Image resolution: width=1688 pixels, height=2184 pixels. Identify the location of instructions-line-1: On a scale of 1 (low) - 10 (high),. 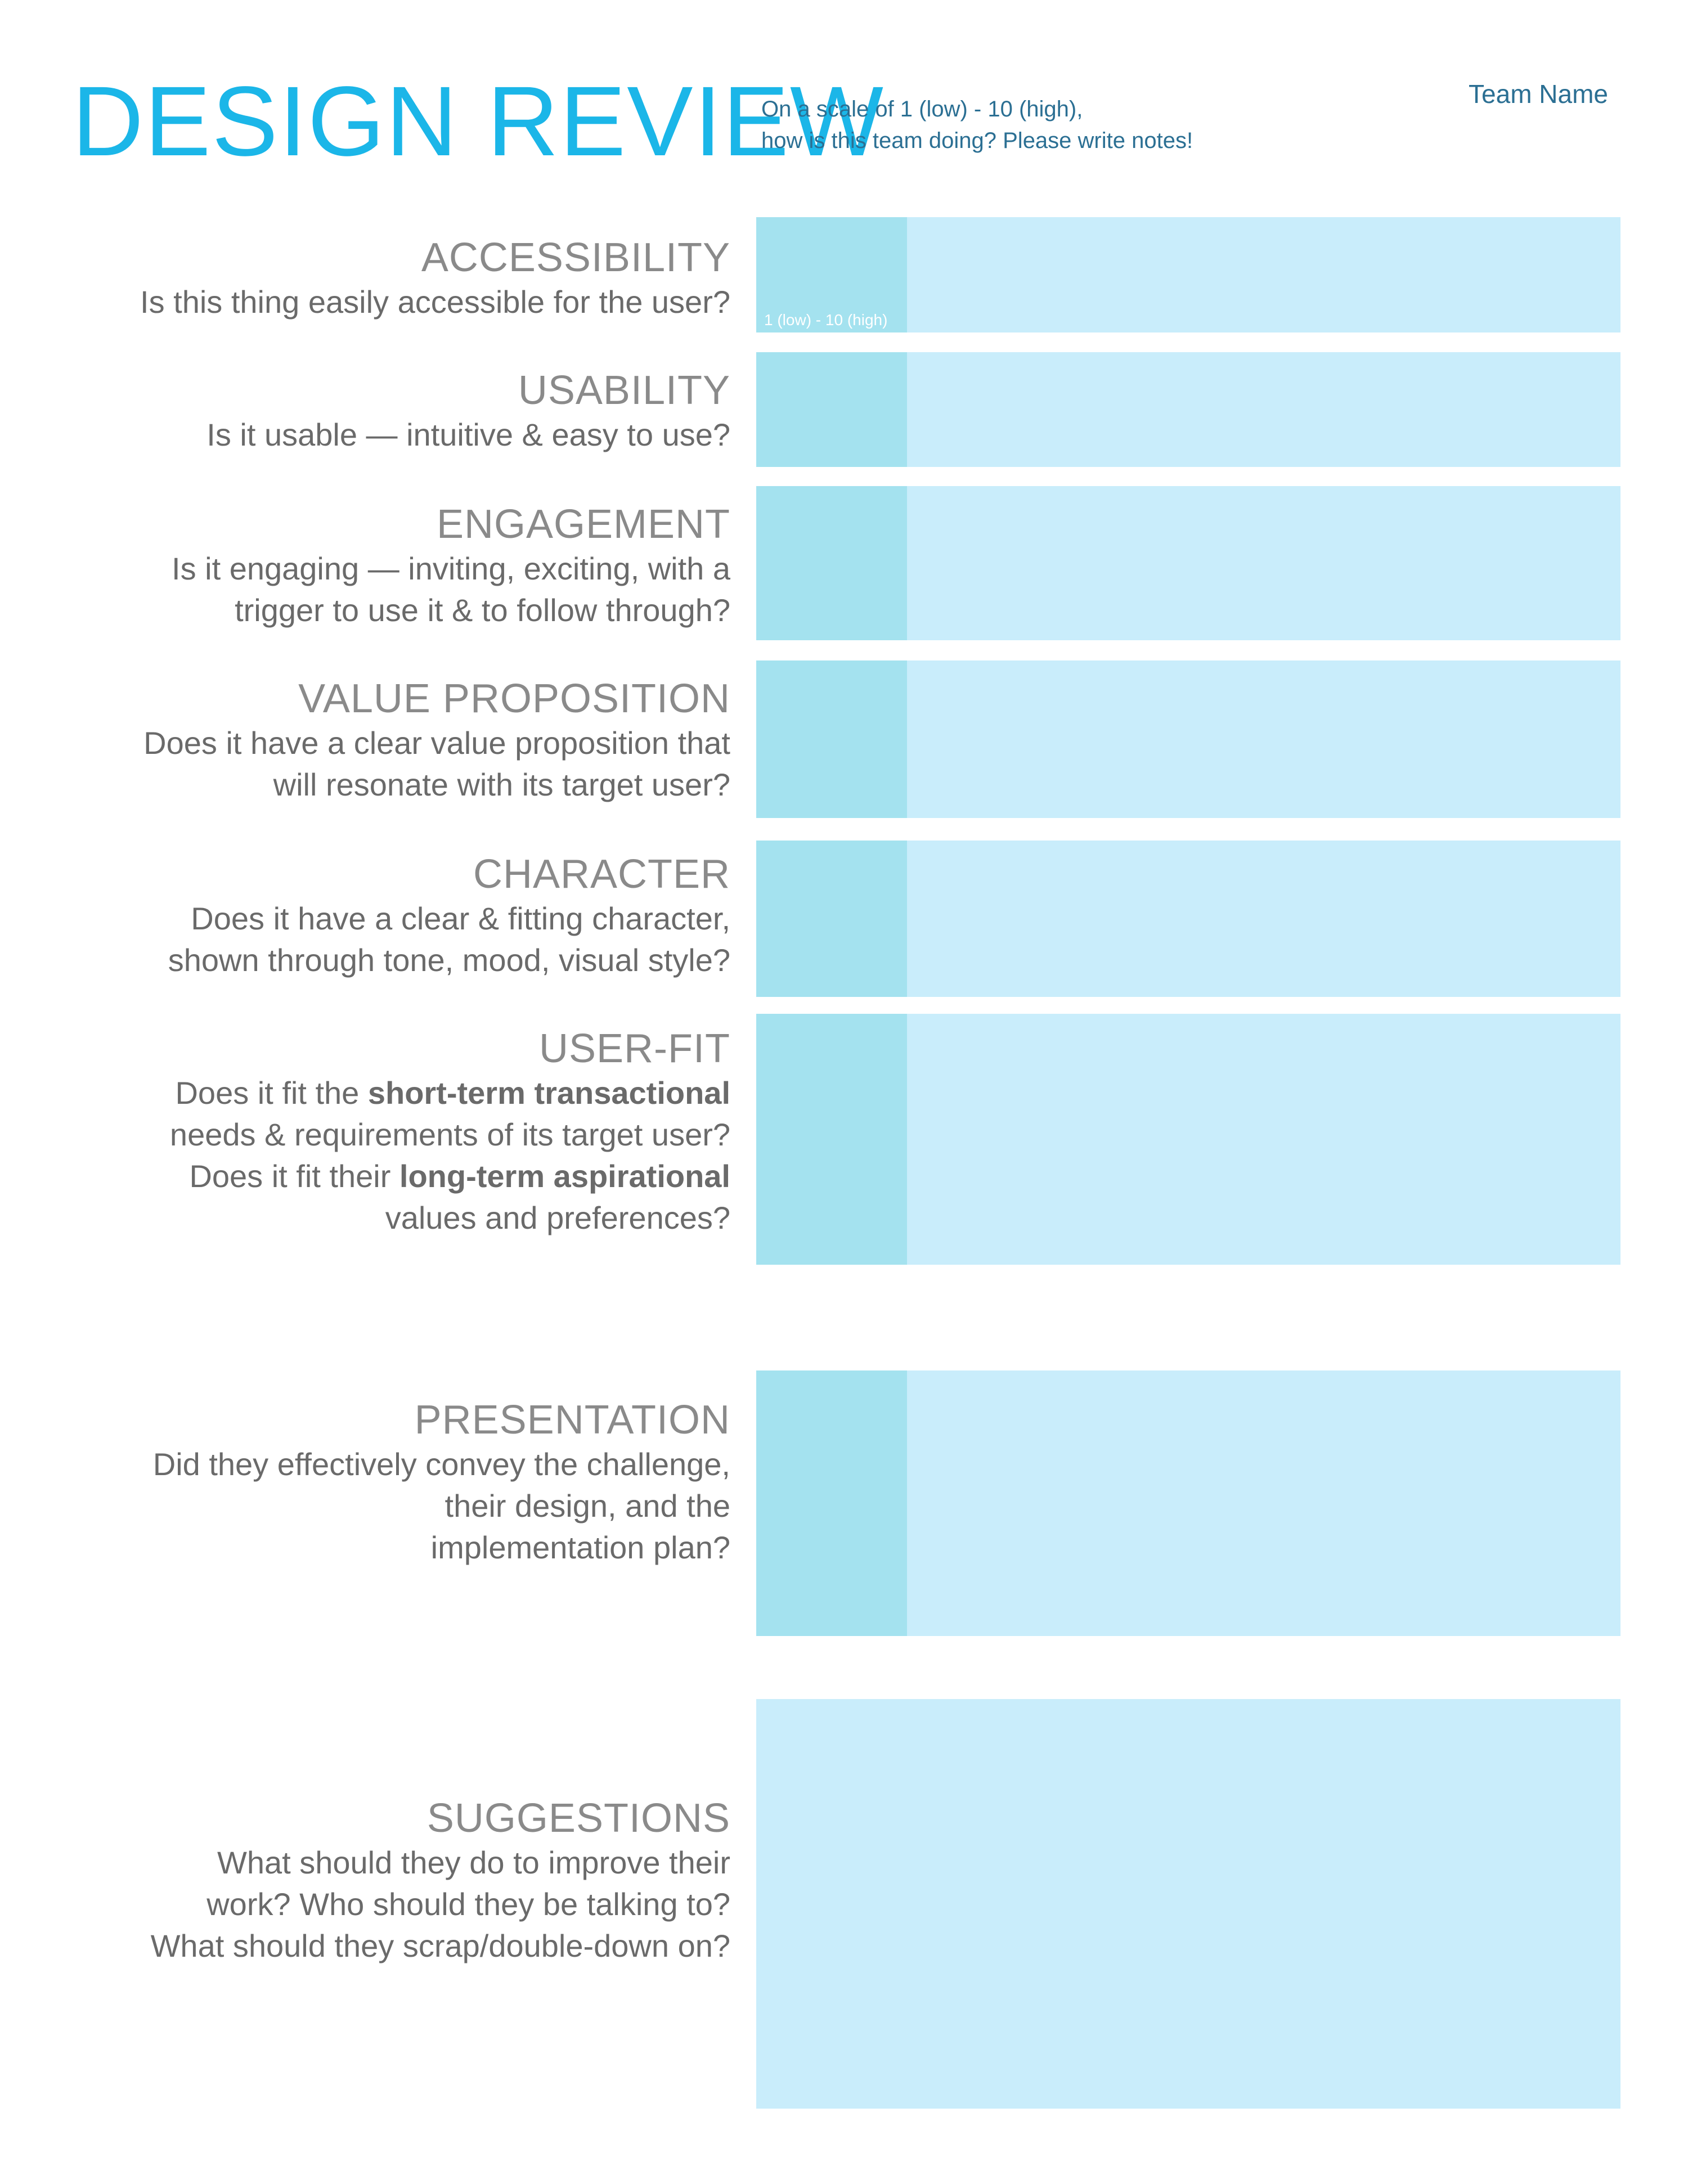
(922, 109).